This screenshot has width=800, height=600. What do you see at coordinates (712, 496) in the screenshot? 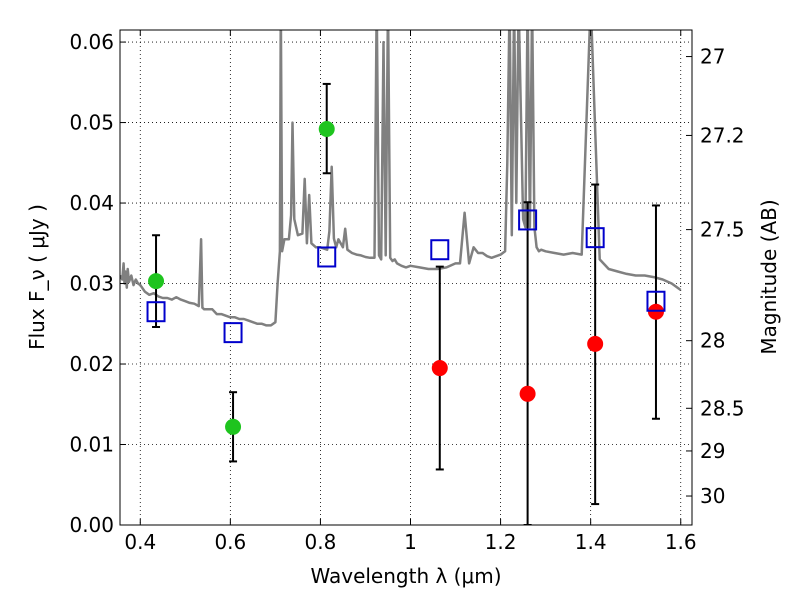
I see `right-tick-label: 30` at bounding box center [712, 496].